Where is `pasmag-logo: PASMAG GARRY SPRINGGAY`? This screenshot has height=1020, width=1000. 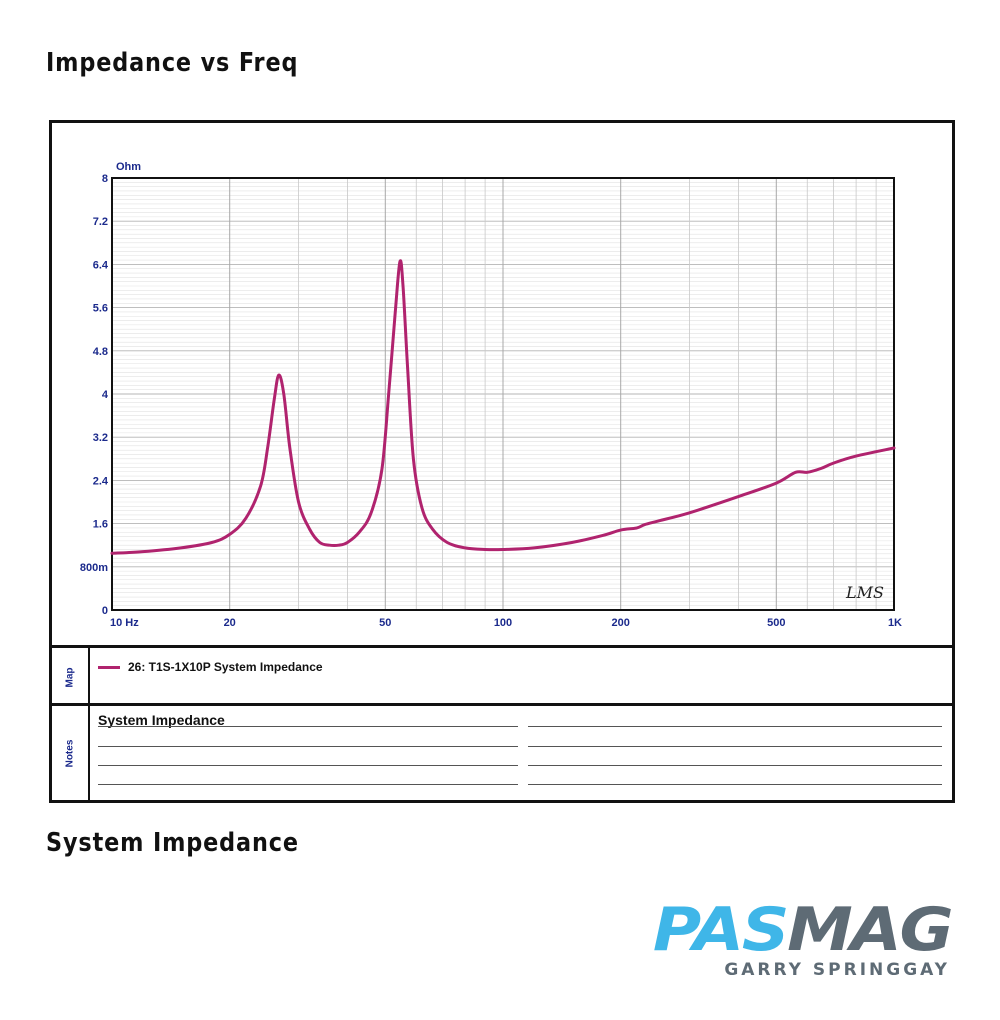 pasmag-logo: PASMAG GARRY SPRINGGAY is located at coordinates (804, 943).